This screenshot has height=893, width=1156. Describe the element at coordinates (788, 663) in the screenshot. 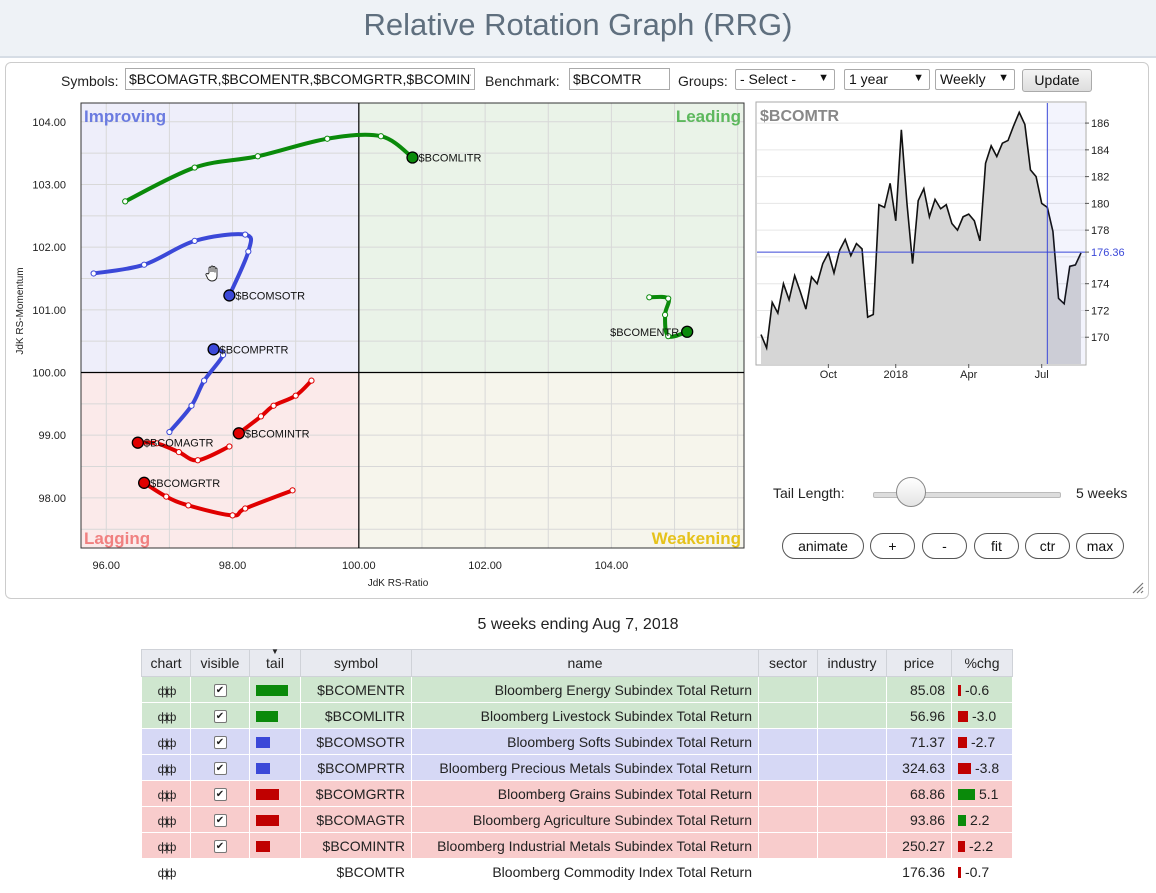

I see `col-header-sector: sector` at that location.